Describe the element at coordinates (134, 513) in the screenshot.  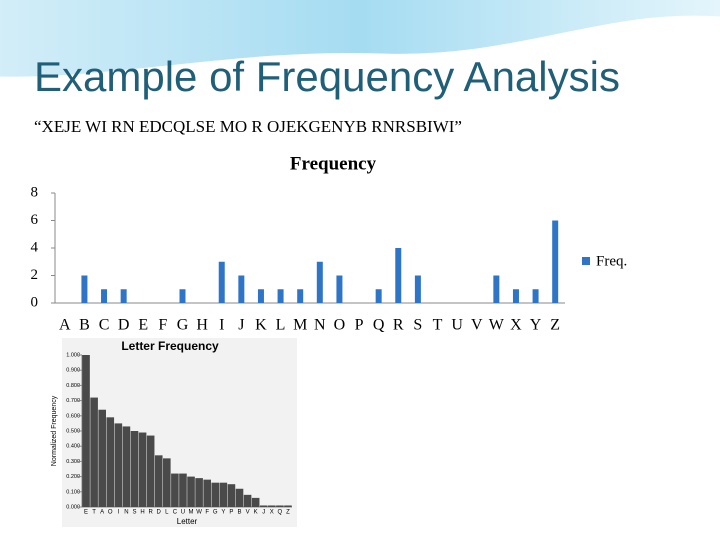
I see `x-tick-label: S` at that location.